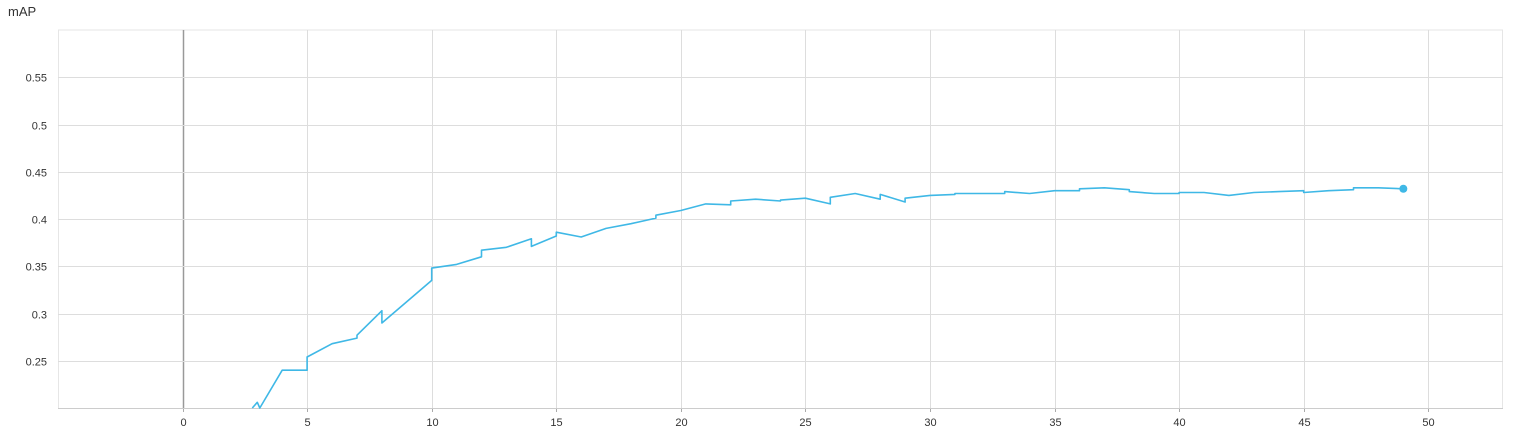  I want to click on y-tick-label: 0.3, so click(39, 316).